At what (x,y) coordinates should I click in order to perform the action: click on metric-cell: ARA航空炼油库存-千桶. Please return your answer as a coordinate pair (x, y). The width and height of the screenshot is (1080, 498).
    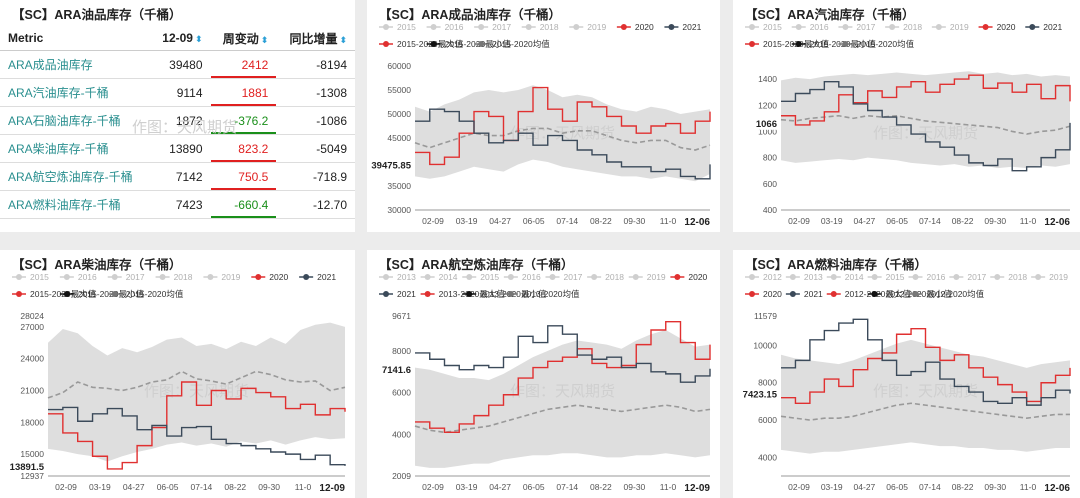
    Looking at the image, I should click on (75, 176).